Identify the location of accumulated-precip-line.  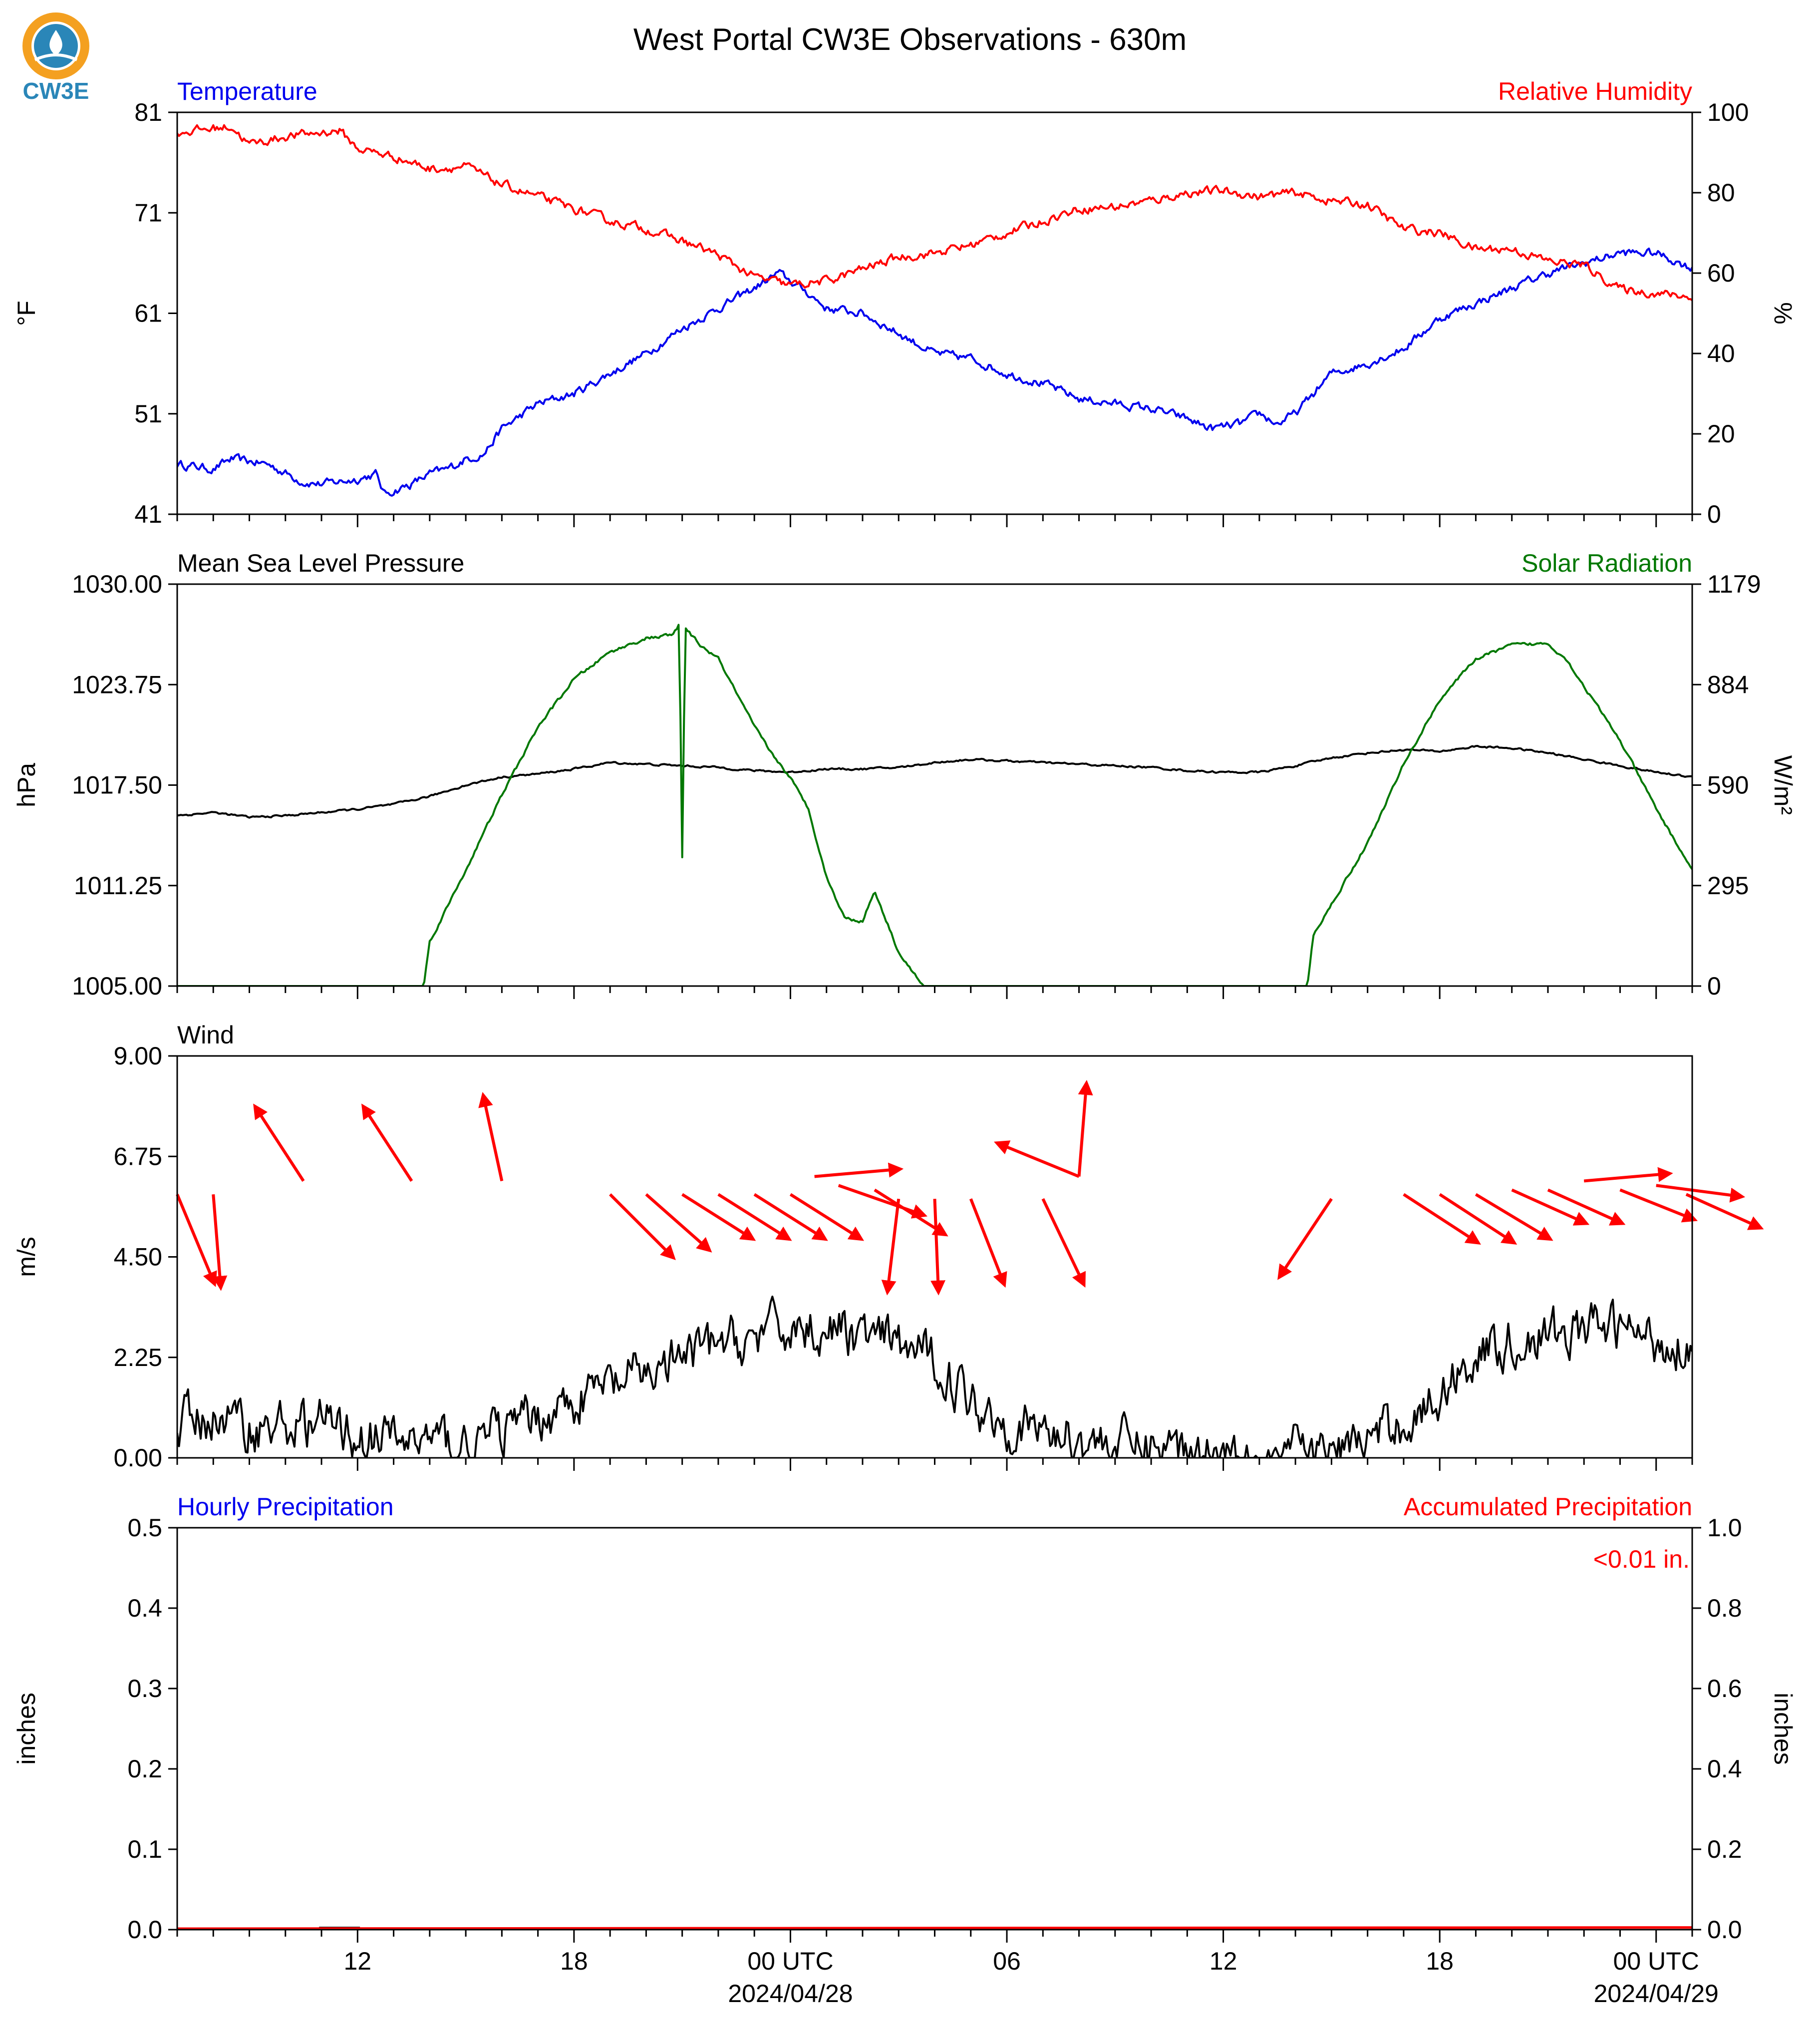
(934, 1928).